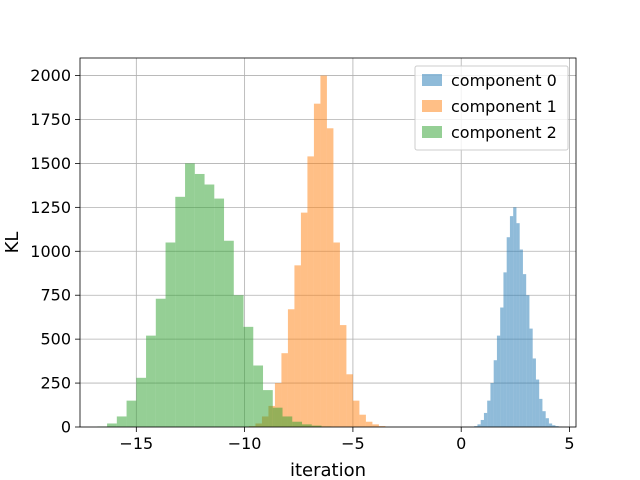 The image size is (640, 480). What do you see at coordinates (55, 339) in the screenshot?
I see `y-tick-label: 500` at bounding box center [55, 339].